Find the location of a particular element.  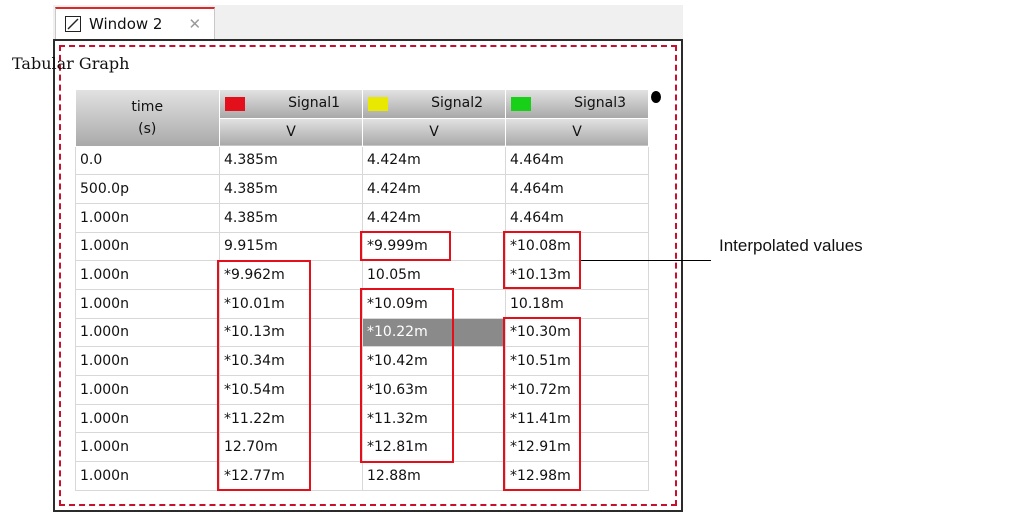

signal2-cell: 12.88m is located at coordinates (434, 476).